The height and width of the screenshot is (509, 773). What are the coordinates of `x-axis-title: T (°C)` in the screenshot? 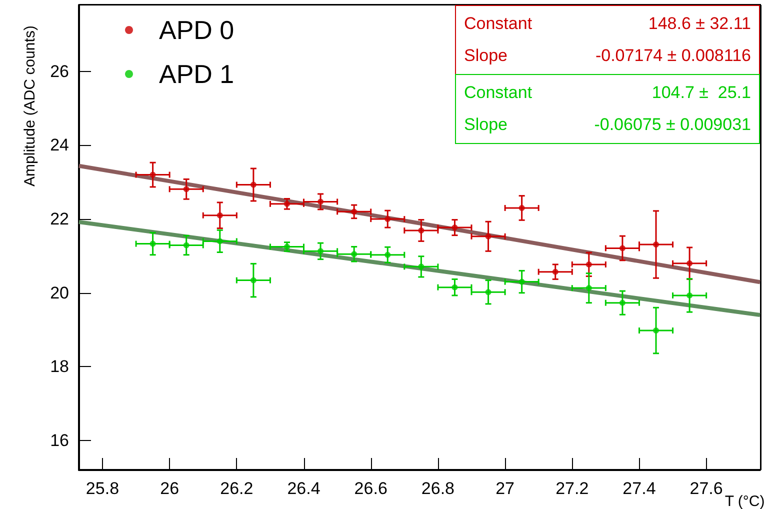 It's located at (744, 501).